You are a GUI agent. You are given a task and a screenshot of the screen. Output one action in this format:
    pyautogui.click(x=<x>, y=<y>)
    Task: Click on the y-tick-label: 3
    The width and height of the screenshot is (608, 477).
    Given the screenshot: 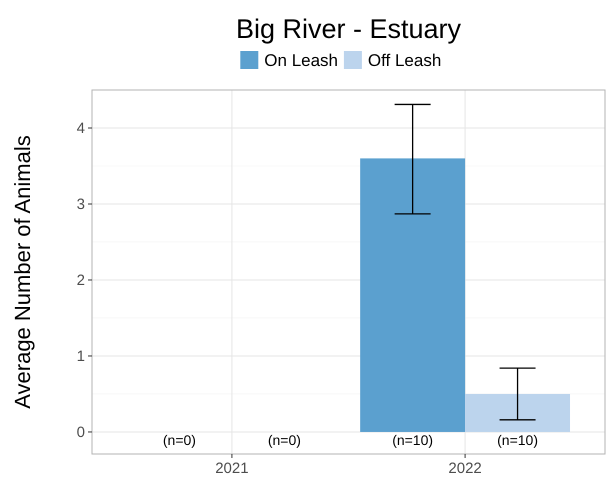 What is the action you would take?
    pyautogui.click(x=80, y=205)
    